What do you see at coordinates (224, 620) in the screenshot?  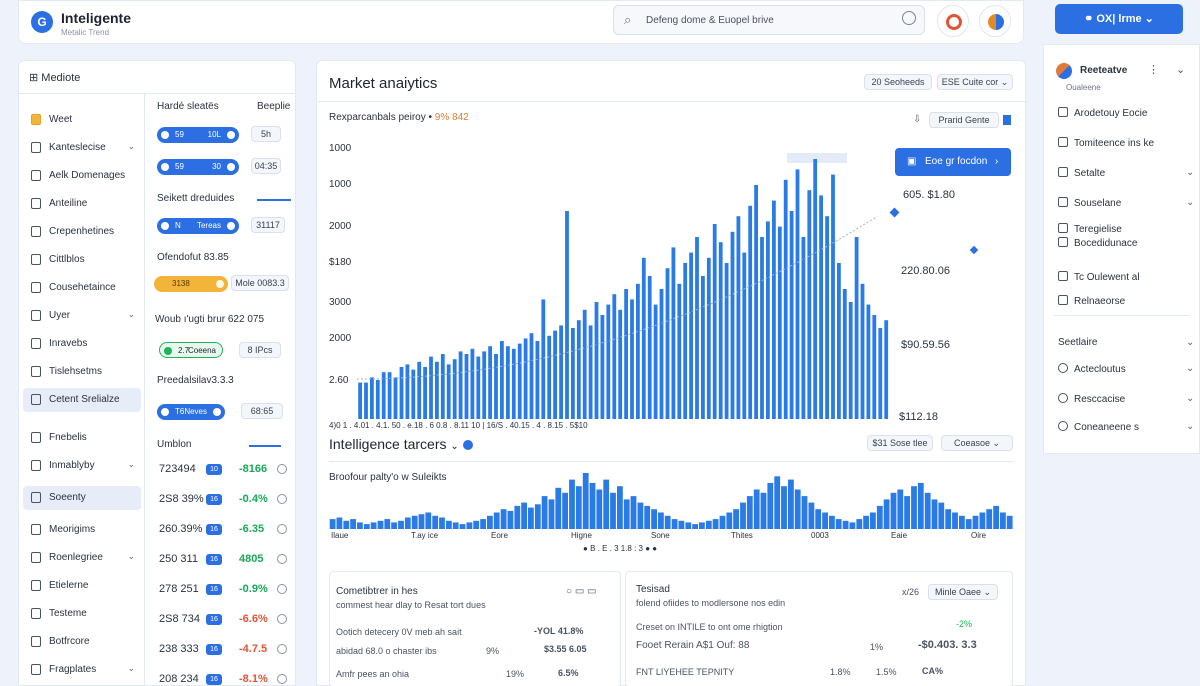 I see `table-row: 2S8 734 16 -6.6%` at bounding box center [224, 620].